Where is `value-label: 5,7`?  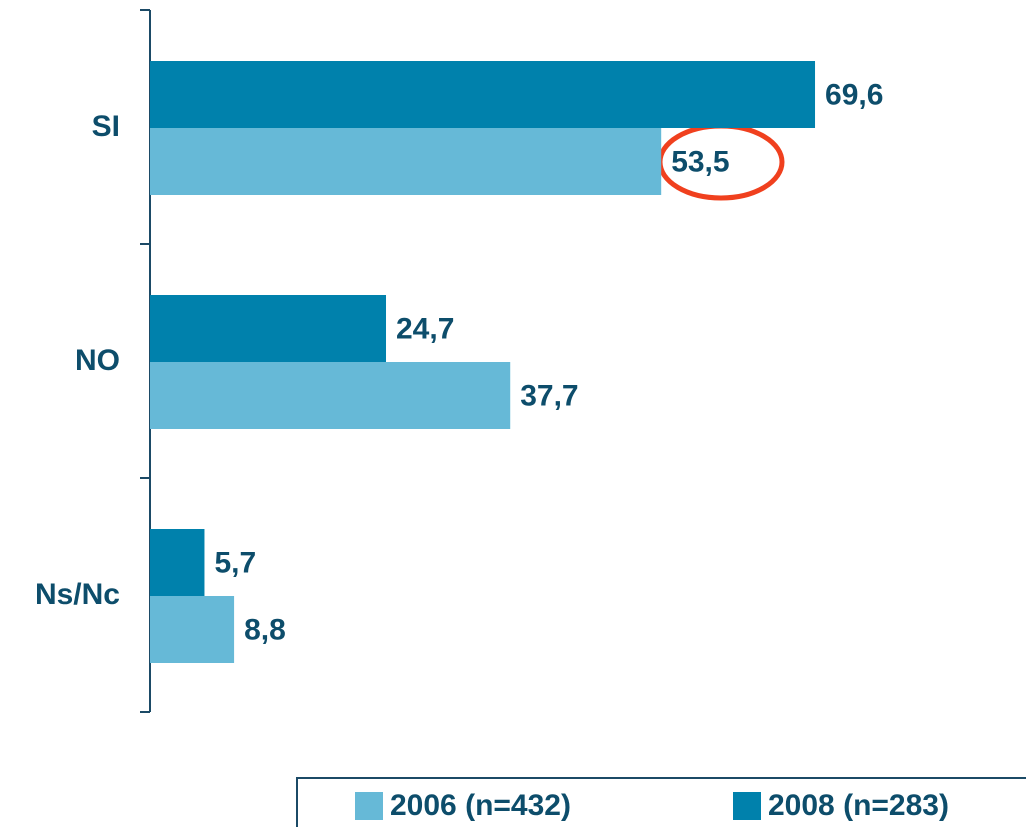 value-label: 5,7 is located at coordinates (235, 562).